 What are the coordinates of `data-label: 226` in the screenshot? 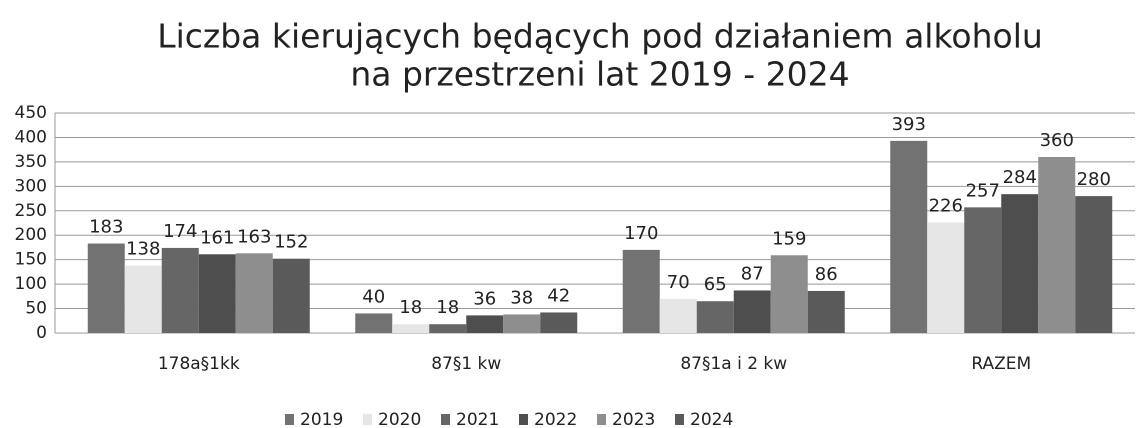 It's located at (946, 206).